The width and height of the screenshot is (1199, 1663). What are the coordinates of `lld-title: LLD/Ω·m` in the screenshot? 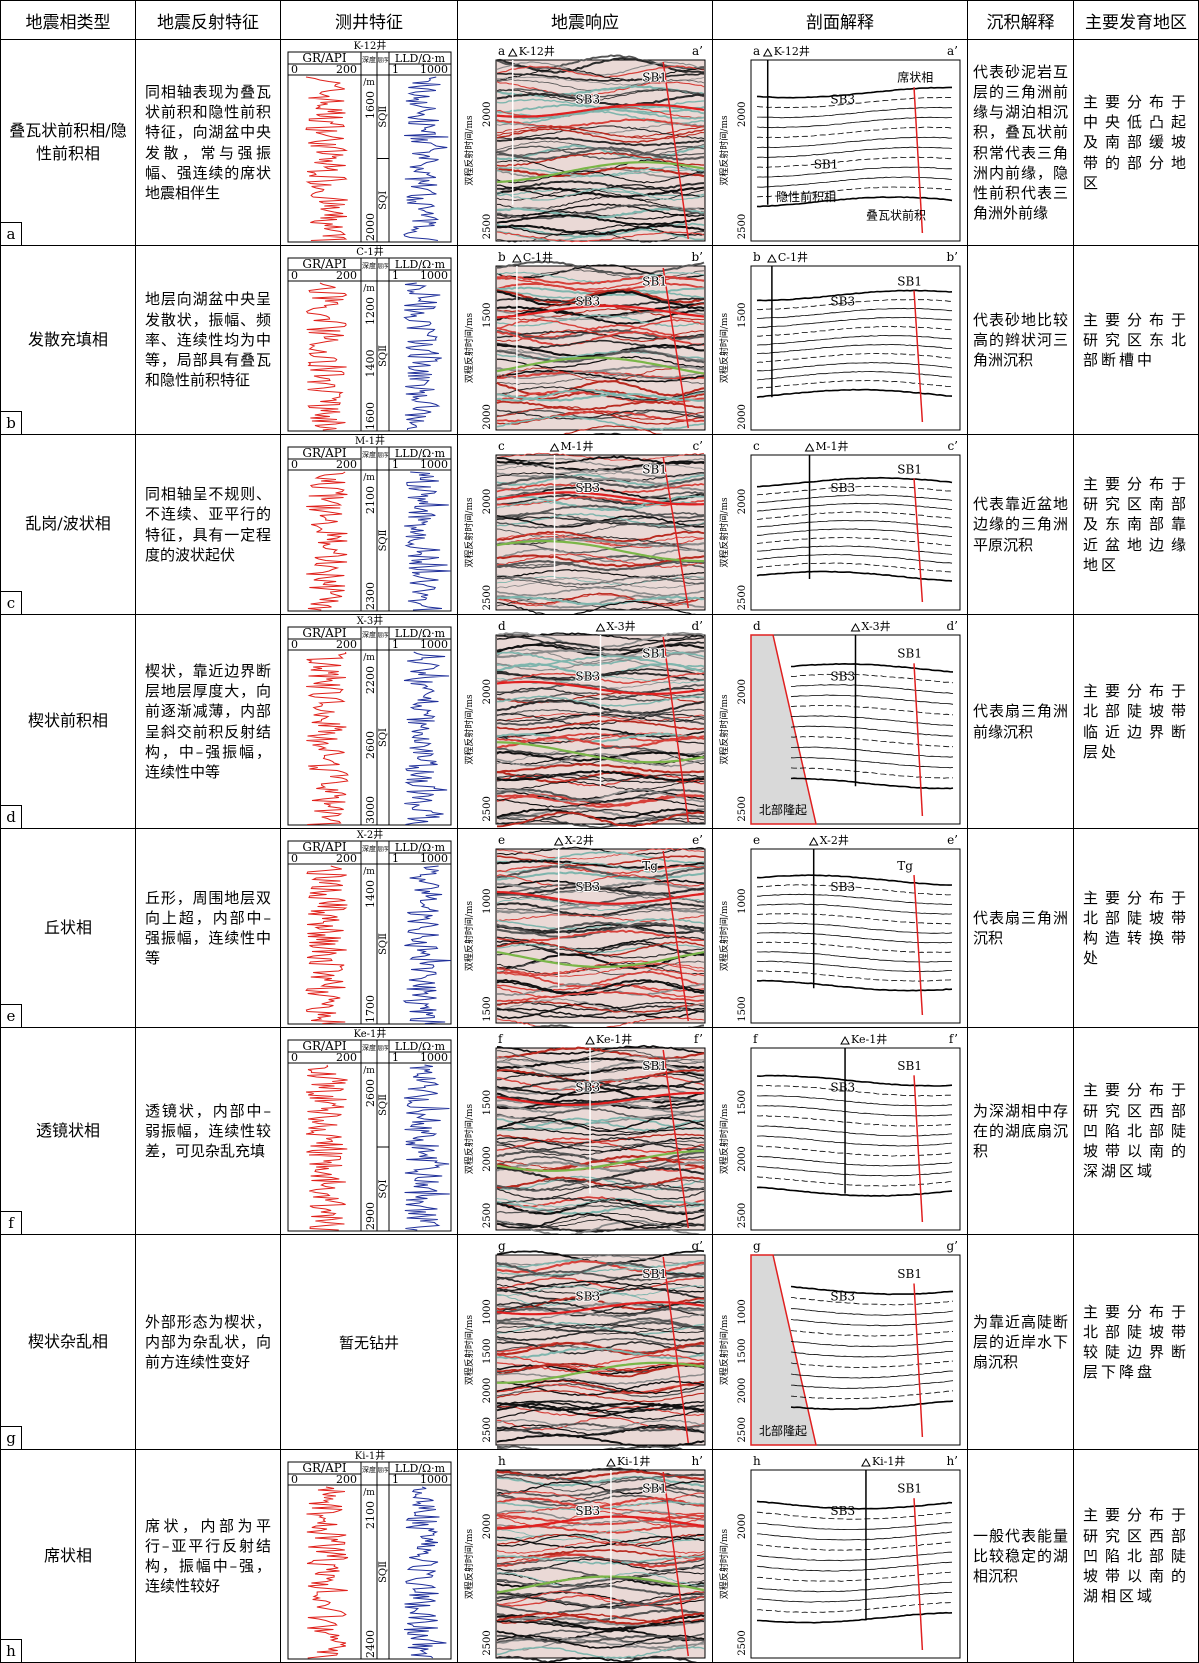 It's located at (420, 1046).